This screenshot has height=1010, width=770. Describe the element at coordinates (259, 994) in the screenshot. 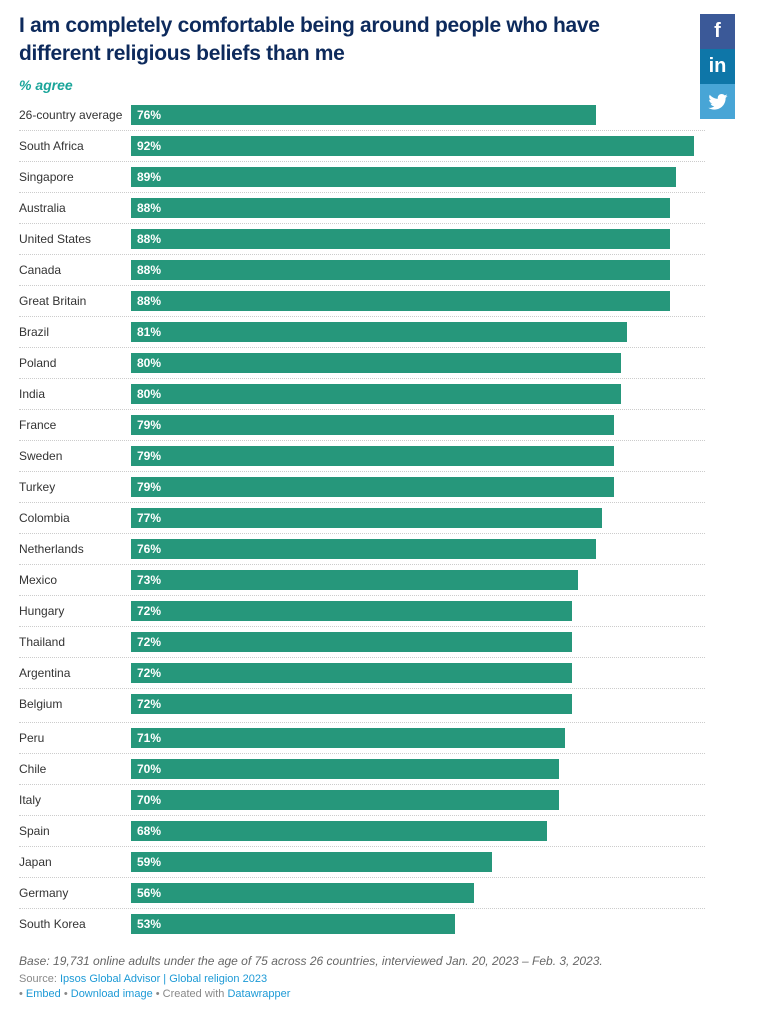

I see `datawrapper-link: Datawrapper` at that location.